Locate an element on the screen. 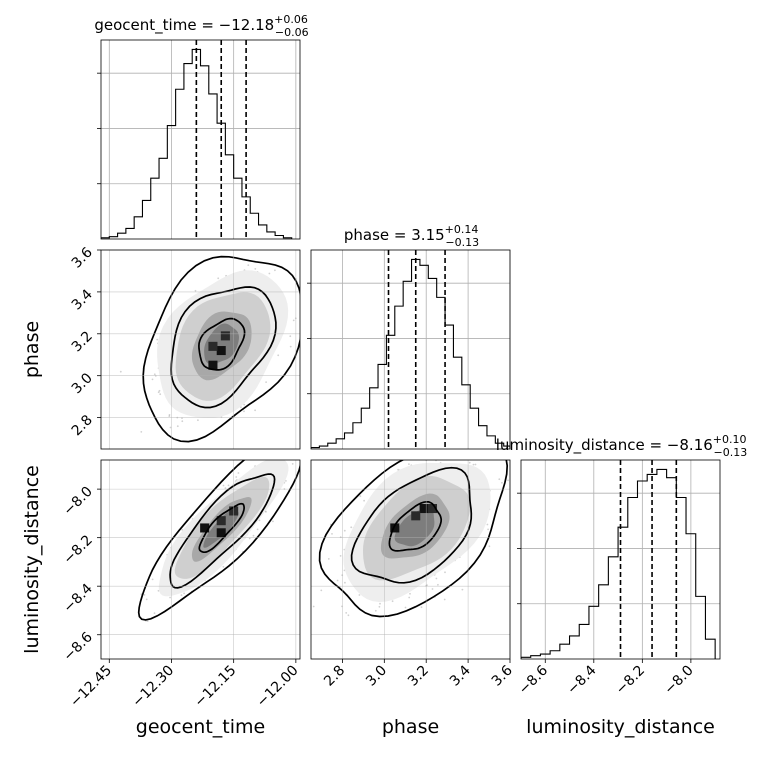 The width and height of the screenshot is (760, 760). ytick-label-luminosity_distance-1: −8.4 is located at coordinates (77, 598).